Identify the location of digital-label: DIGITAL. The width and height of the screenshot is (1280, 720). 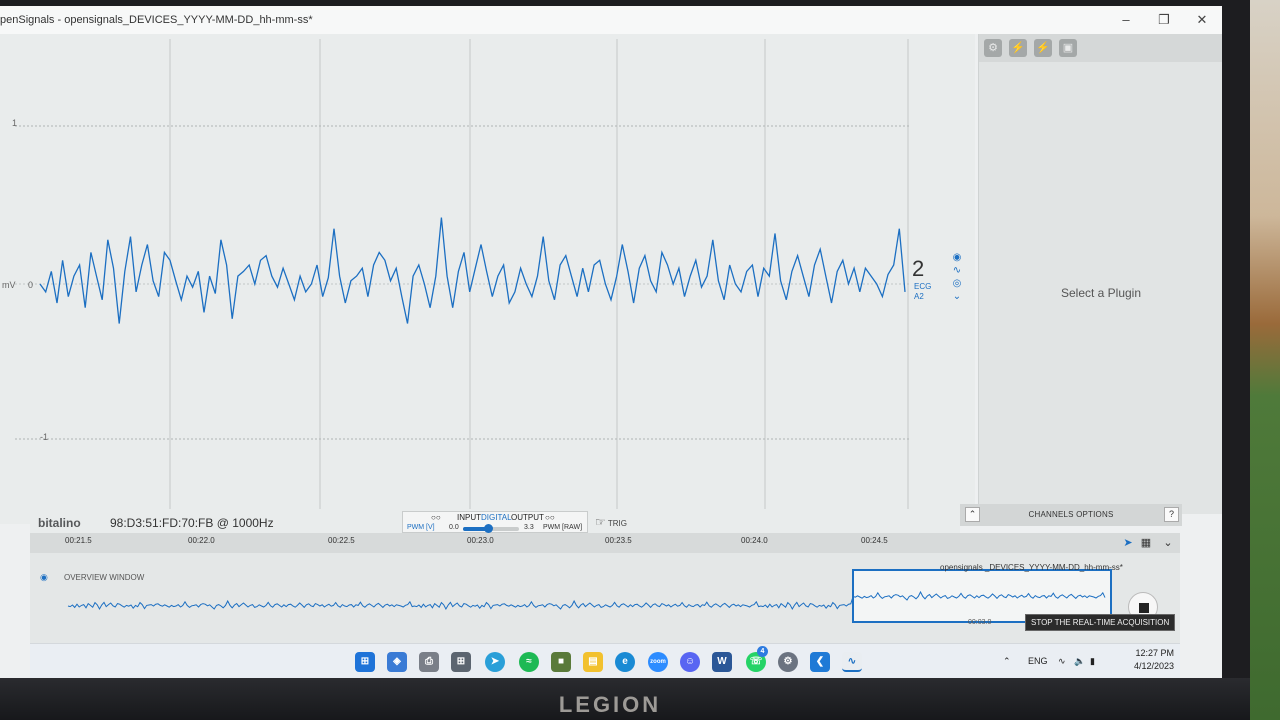
(496, 517).